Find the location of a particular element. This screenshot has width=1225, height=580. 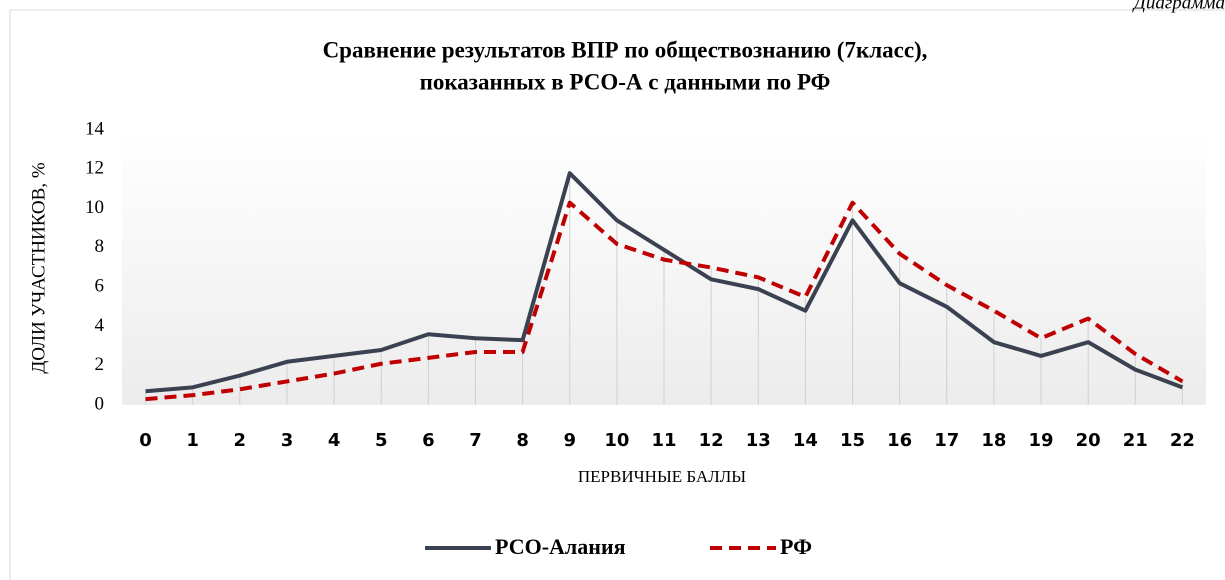

x-tick-label: 18 is located at coordinates (993, 440).